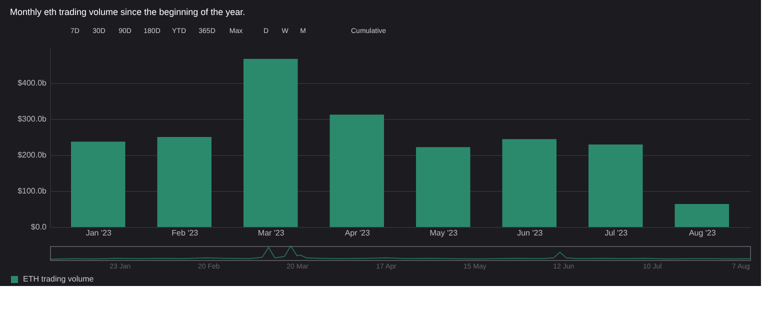 This screenshot has height=325, width=768. What do you see at coordinates (33, 119) in the screenshot?
I see `y-tick-label: $300.0b` at bounding box center [33, 119].